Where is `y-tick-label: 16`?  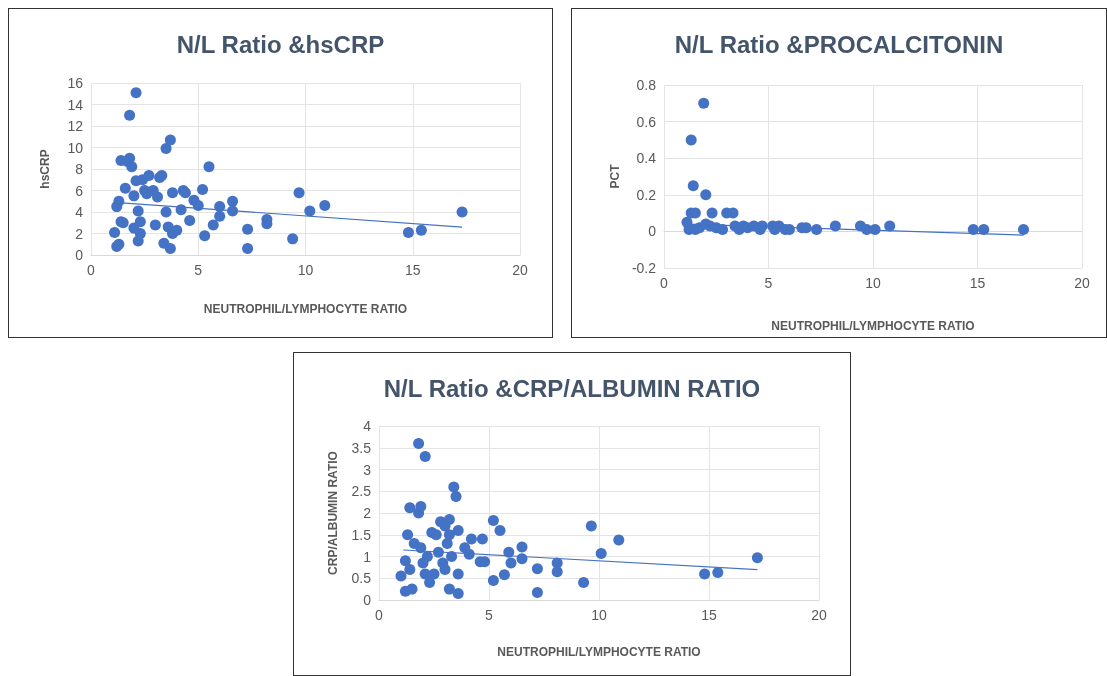
y-tick-label: 16 is located at coordinates (75, 83).